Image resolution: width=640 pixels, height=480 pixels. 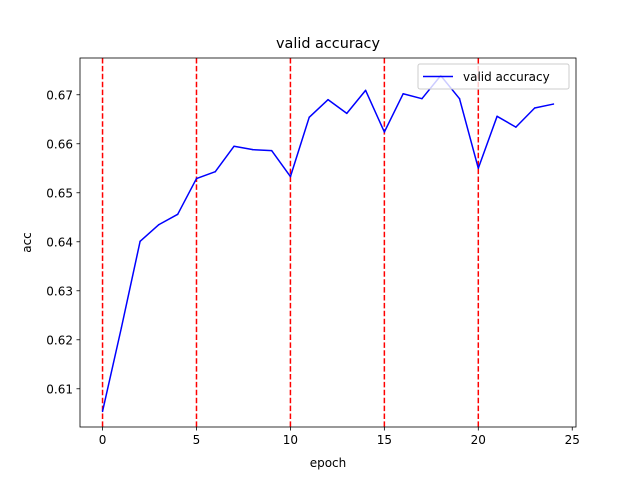 What do you see at coordinates (384, 440) in the screenshot?
I see `x-tick-label: 15` at bounding box center [384, 440].